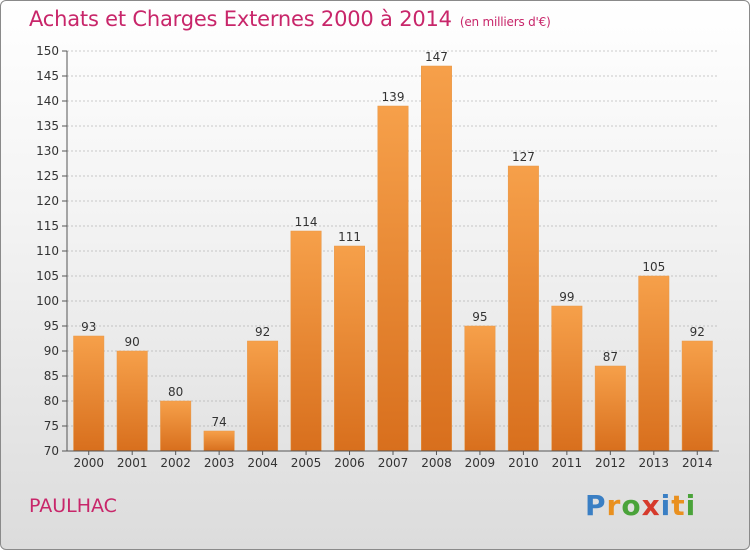  I want to click on data-label-2002: 80, so click(175, 392).